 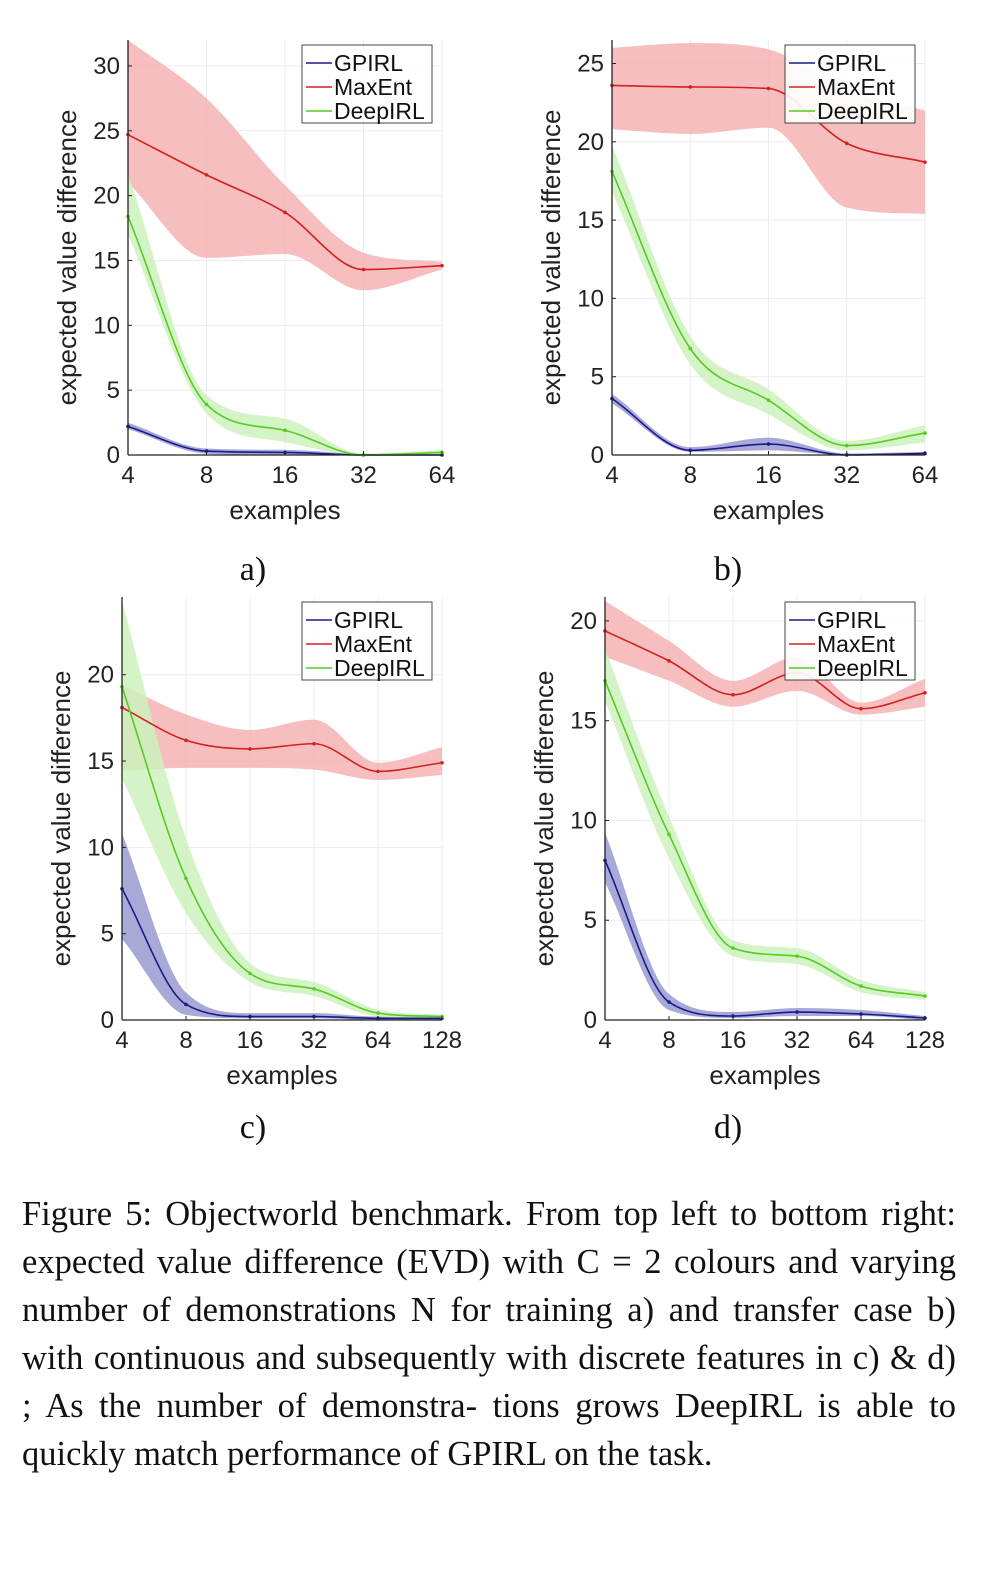 I want to click on x-tick-label: 128, so click(x=442, y=1040).